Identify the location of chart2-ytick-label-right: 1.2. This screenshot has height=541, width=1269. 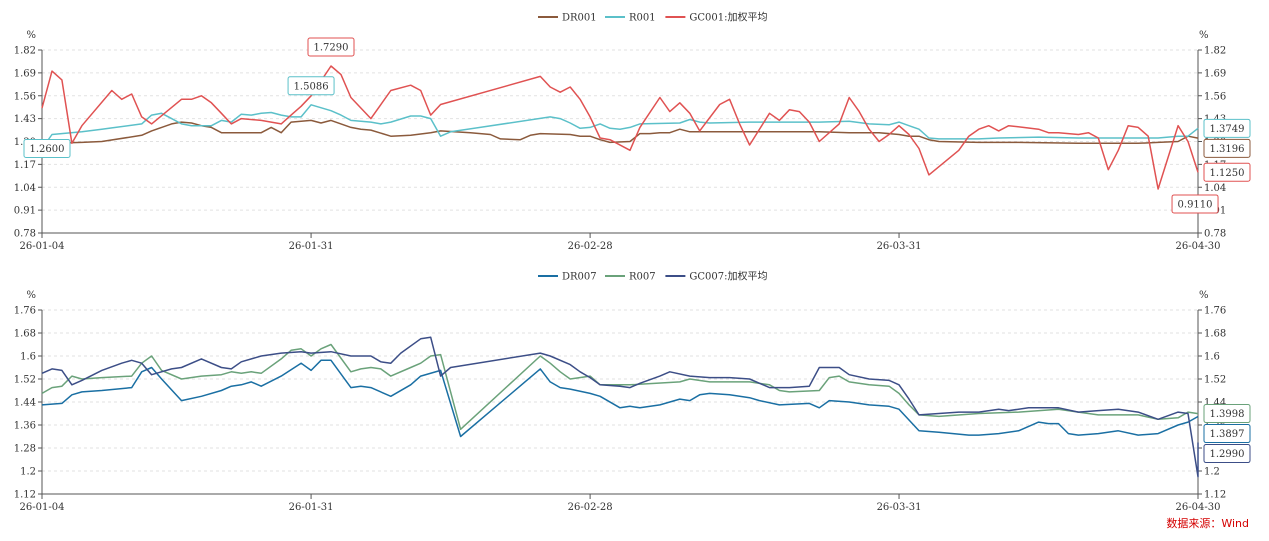
(1212, 472).